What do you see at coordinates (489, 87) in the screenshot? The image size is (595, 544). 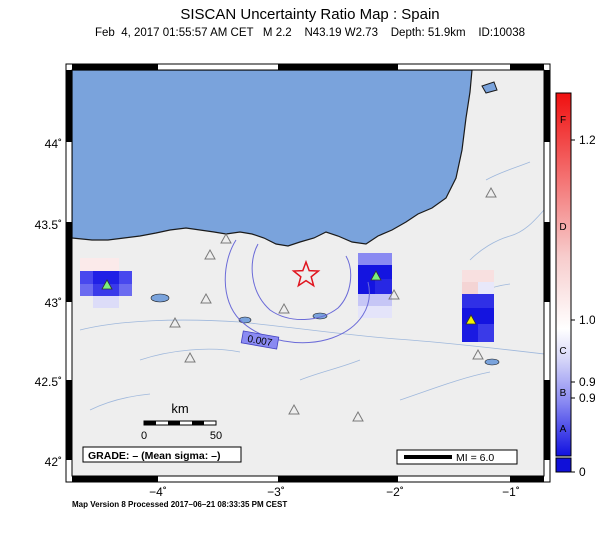 I see `islet-shape` at bounding box center [489, 87].